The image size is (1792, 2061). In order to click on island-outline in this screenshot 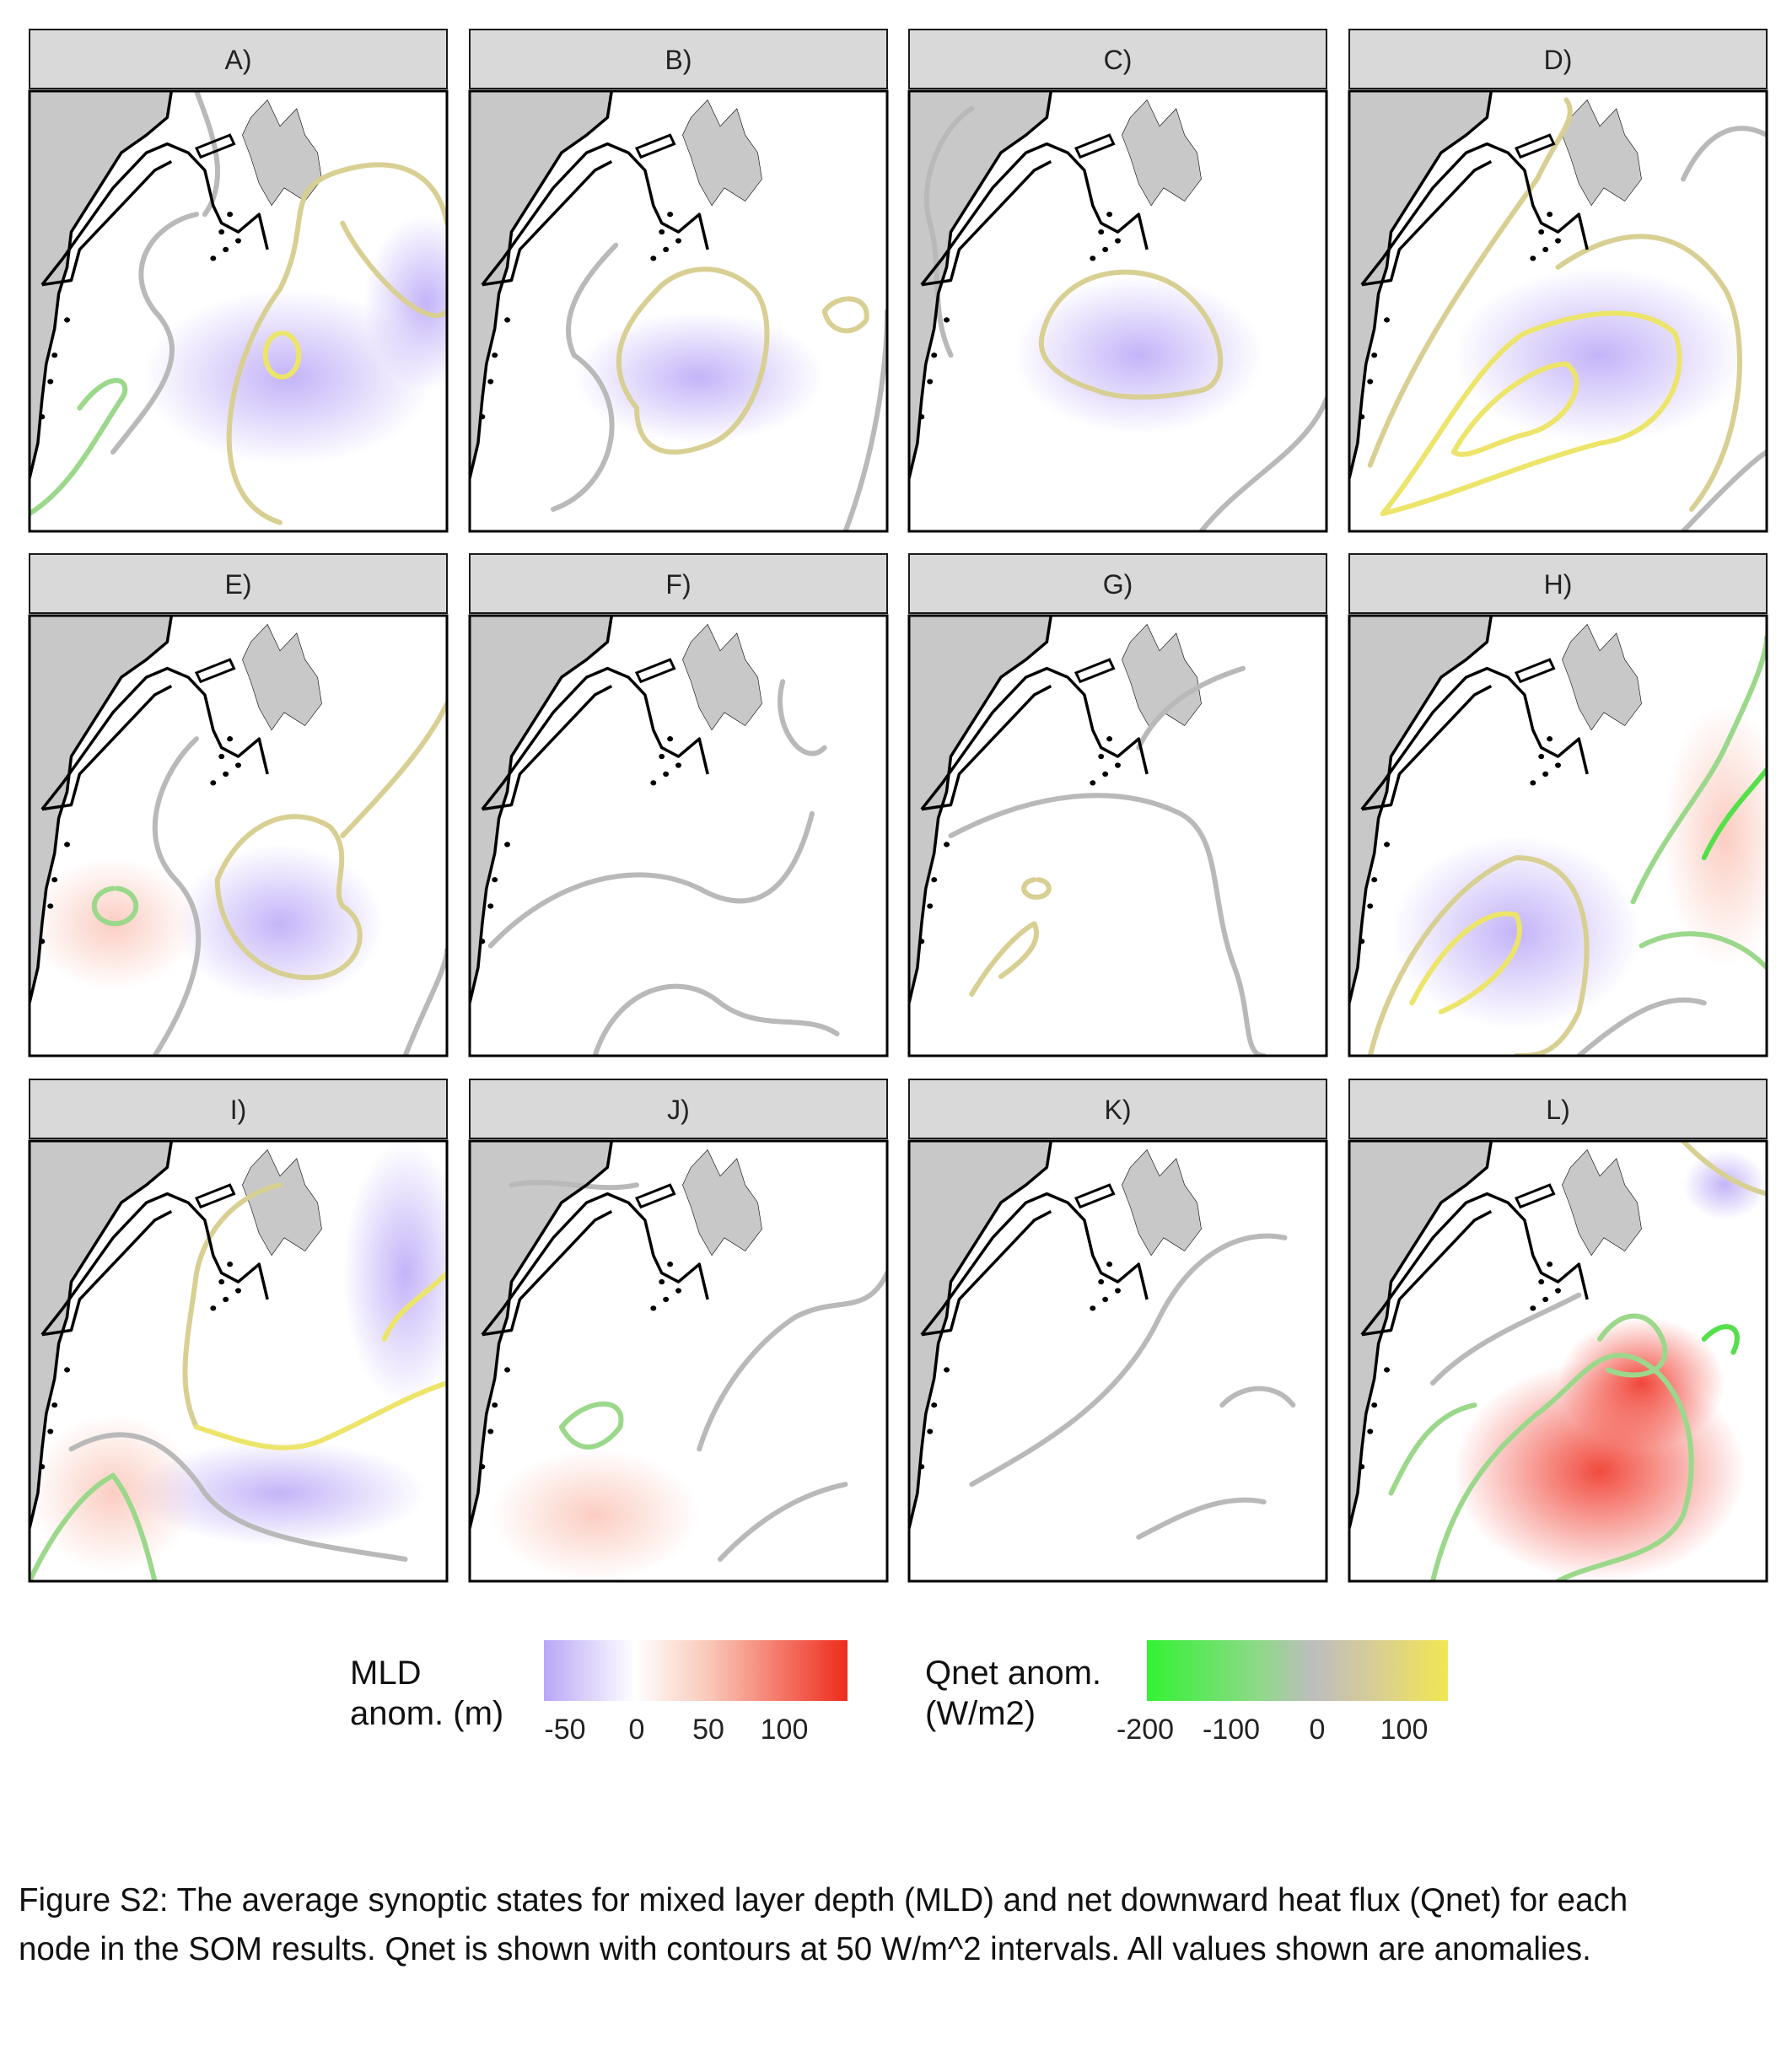, I will do `click(656, 146)`.